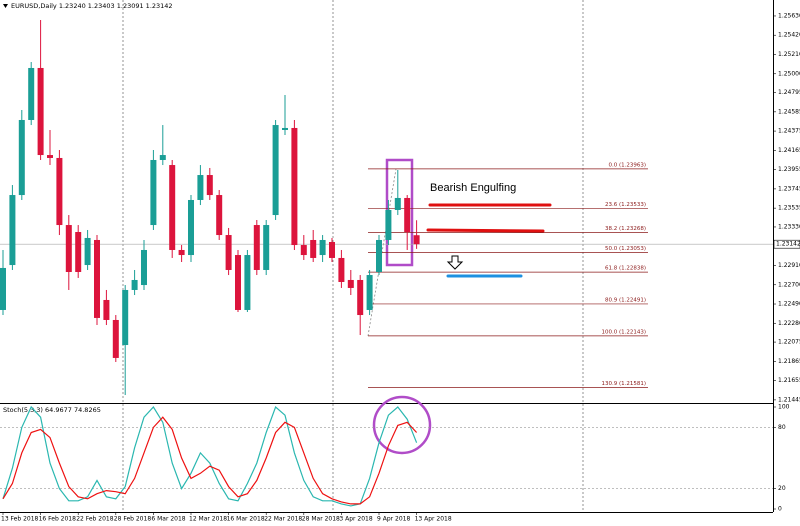 Image resolution: width=800 pixels, height=526 pixels. Describe the element at coordinates (246, 519) in the screenshot. I see `x-tick-label: 16 Mar 2018` at that location.